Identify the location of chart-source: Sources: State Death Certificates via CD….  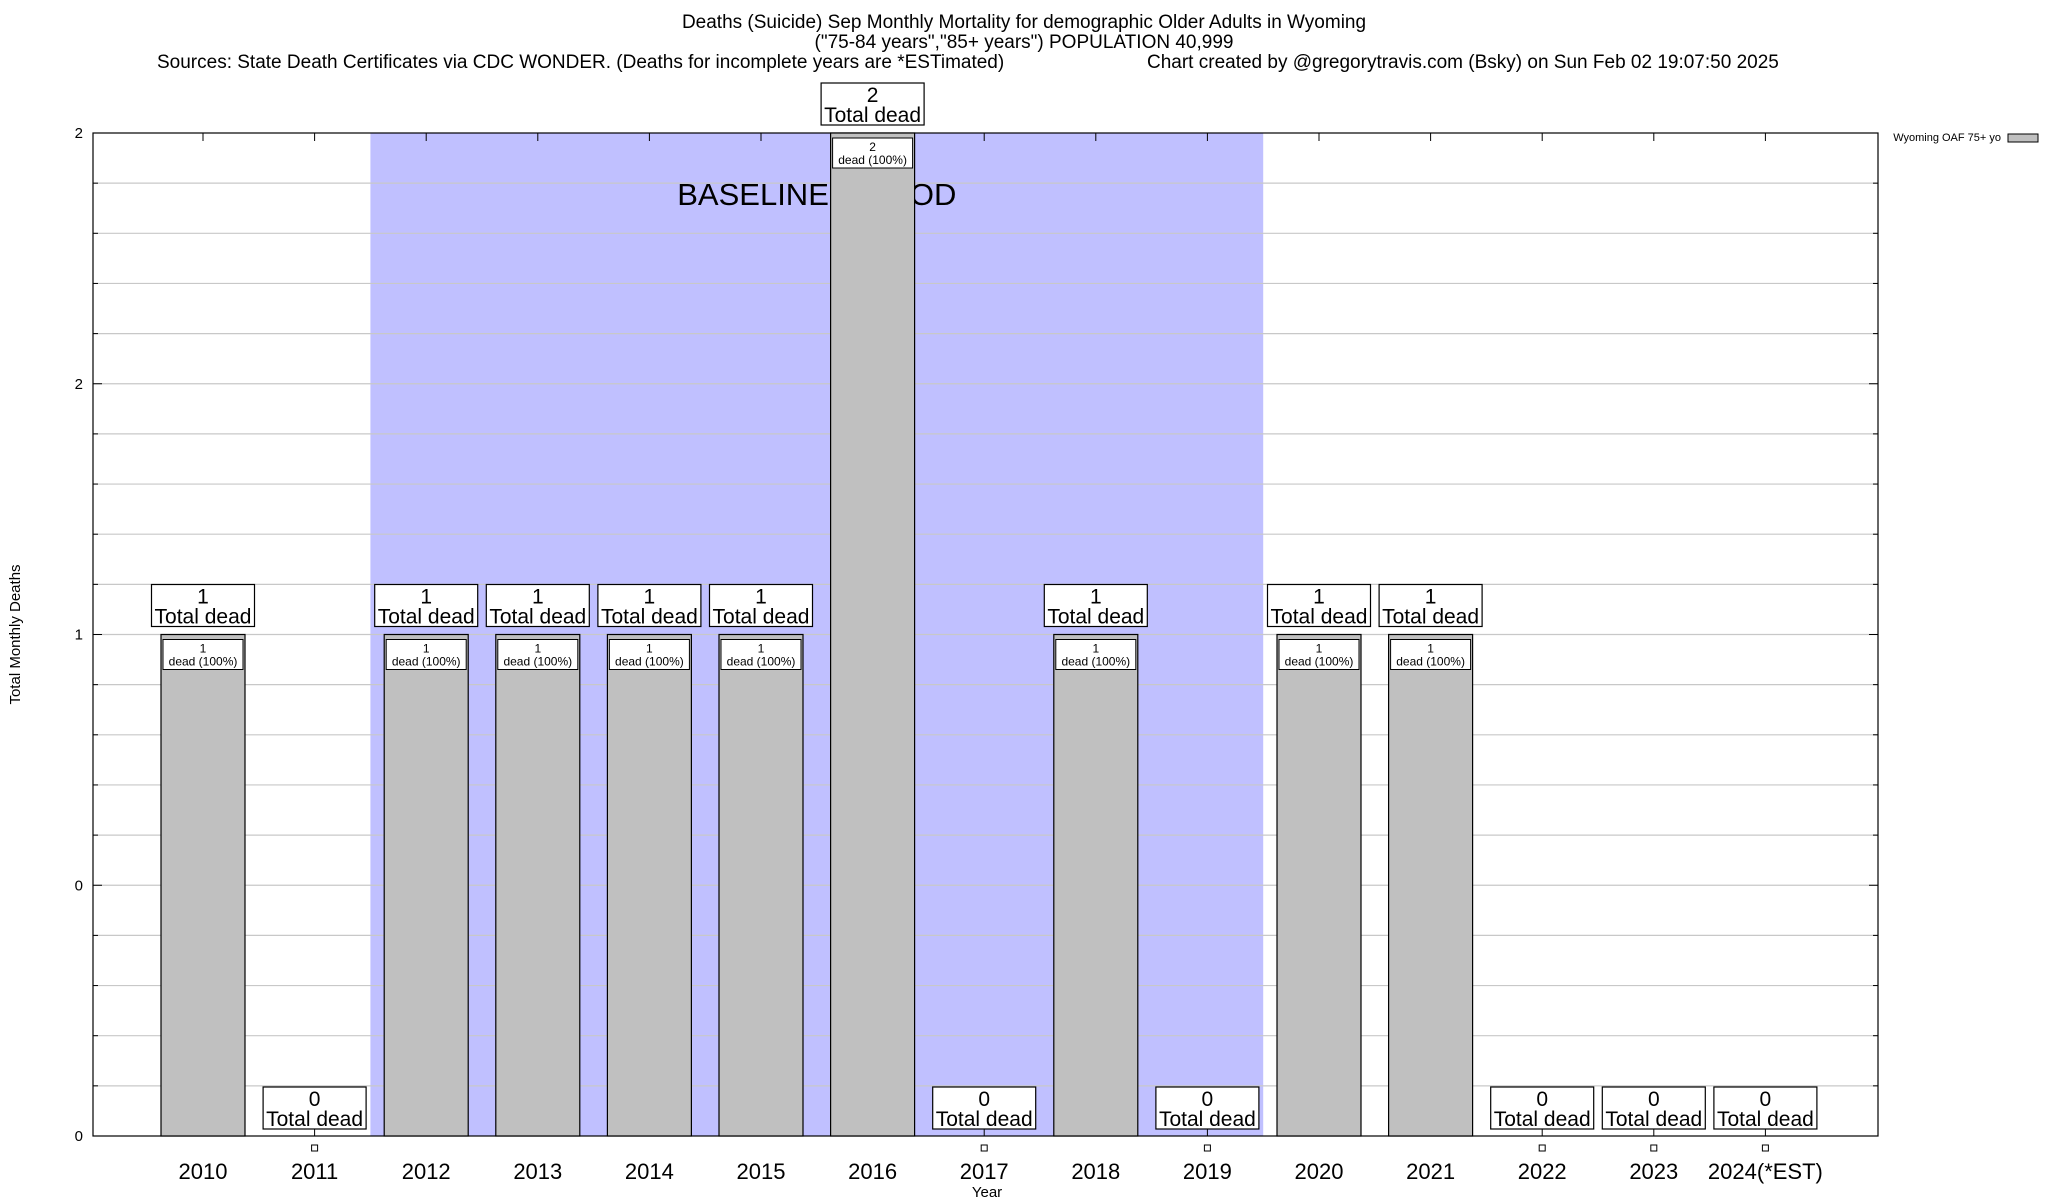
(581, 62).